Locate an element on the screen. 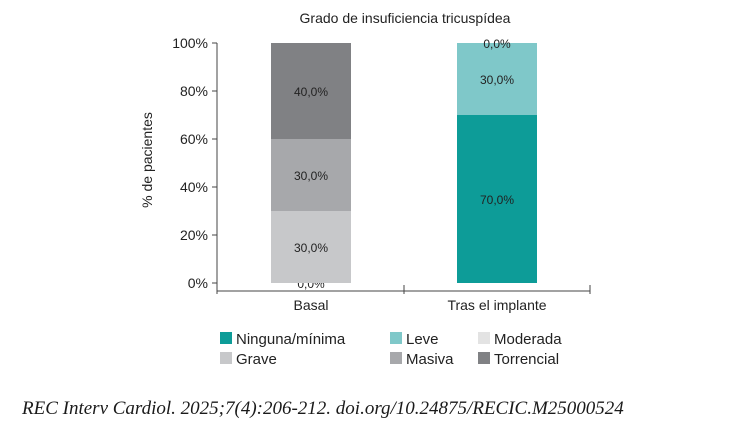 The image size is (730, 433). y-tick-label: 0% is located at coordinates (198, 283).